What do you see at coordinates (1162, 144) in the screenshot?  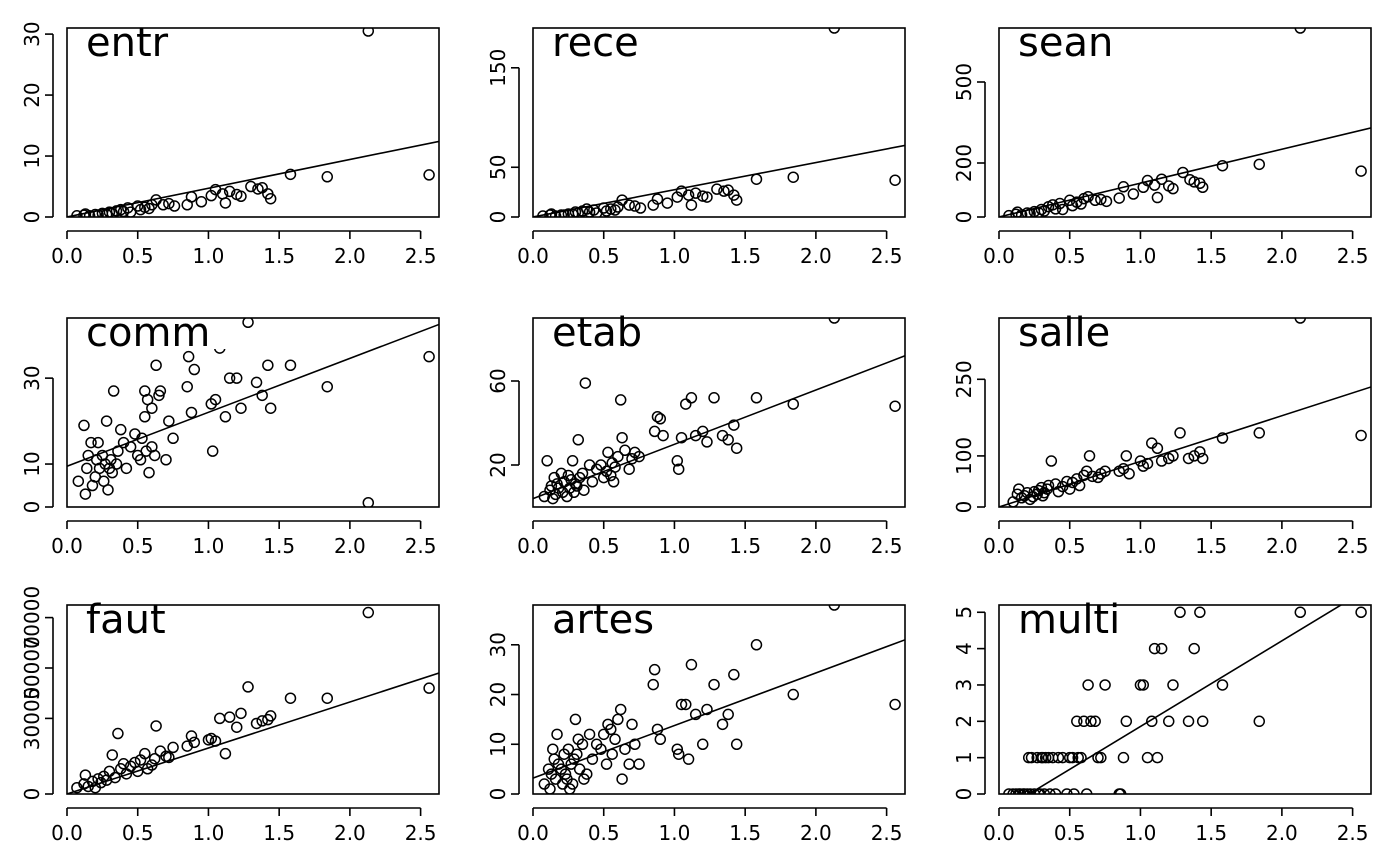 I see `panel-sean: 0.0 0.5 1.0 1.5 2.0 2.5 0 200 500 sean` at bounding box center [1162, 144].